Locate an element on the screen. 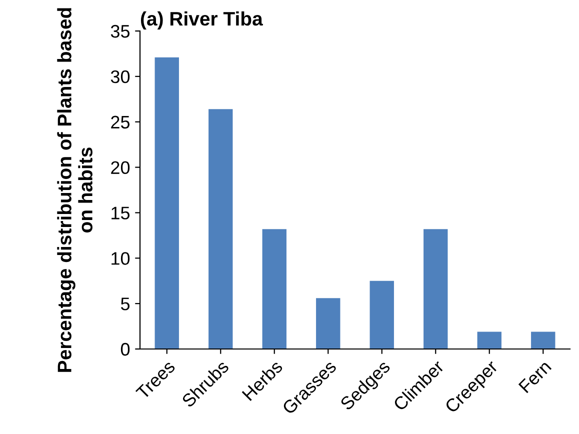 Image resolution: width=579 pixels, height=434 pixels. y-tick-label: 5 is located at coordinates (125, 304).